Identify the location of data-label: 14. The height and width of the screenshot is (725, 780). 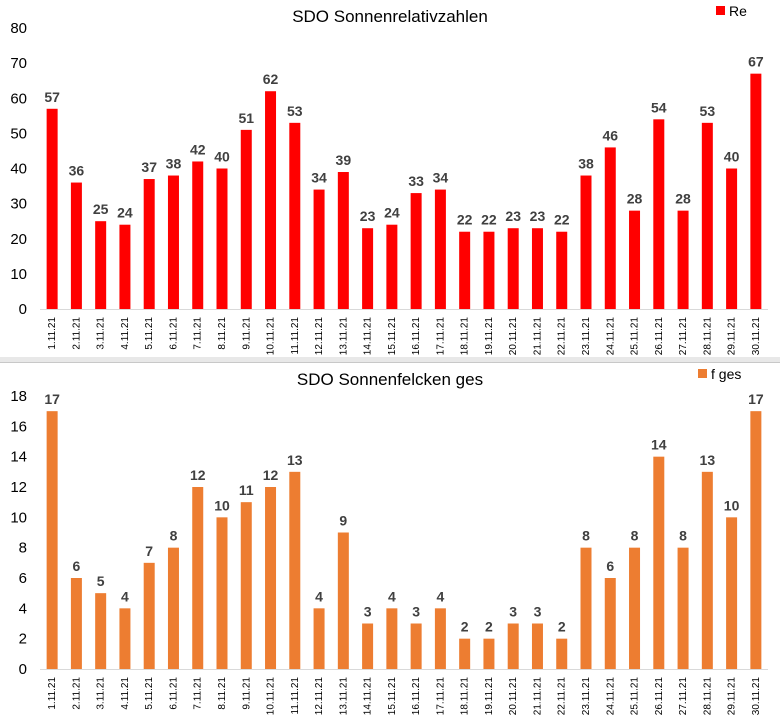
(659, 445).